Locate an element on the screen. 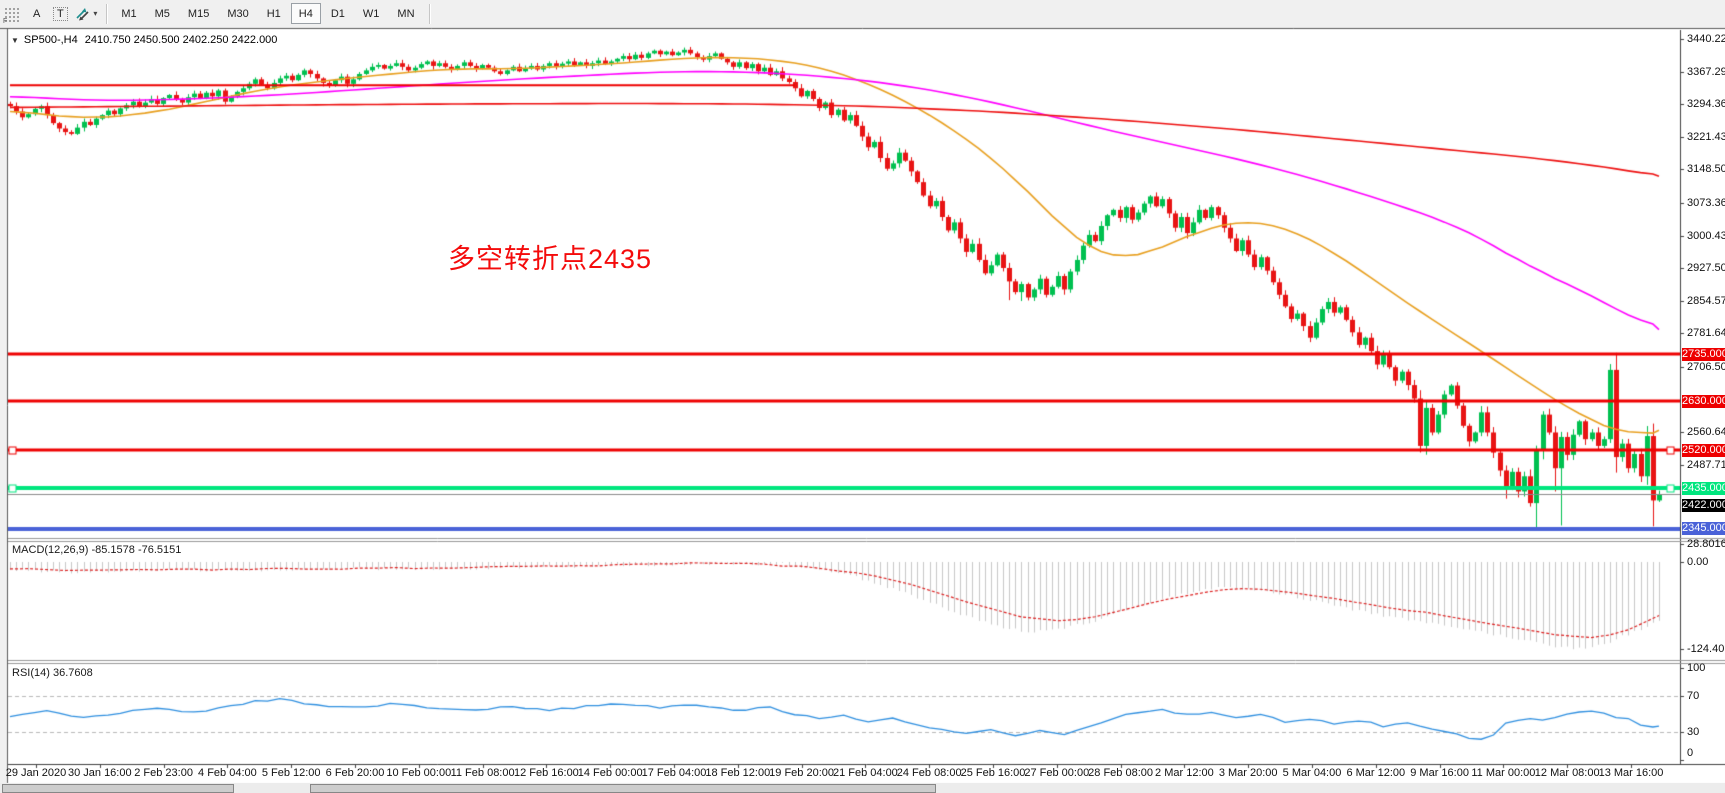 Image resolution: width=1725 pixels, height=793 pixels. macd-axis-label: 28.8016 is located at coordinates (1706, 544).